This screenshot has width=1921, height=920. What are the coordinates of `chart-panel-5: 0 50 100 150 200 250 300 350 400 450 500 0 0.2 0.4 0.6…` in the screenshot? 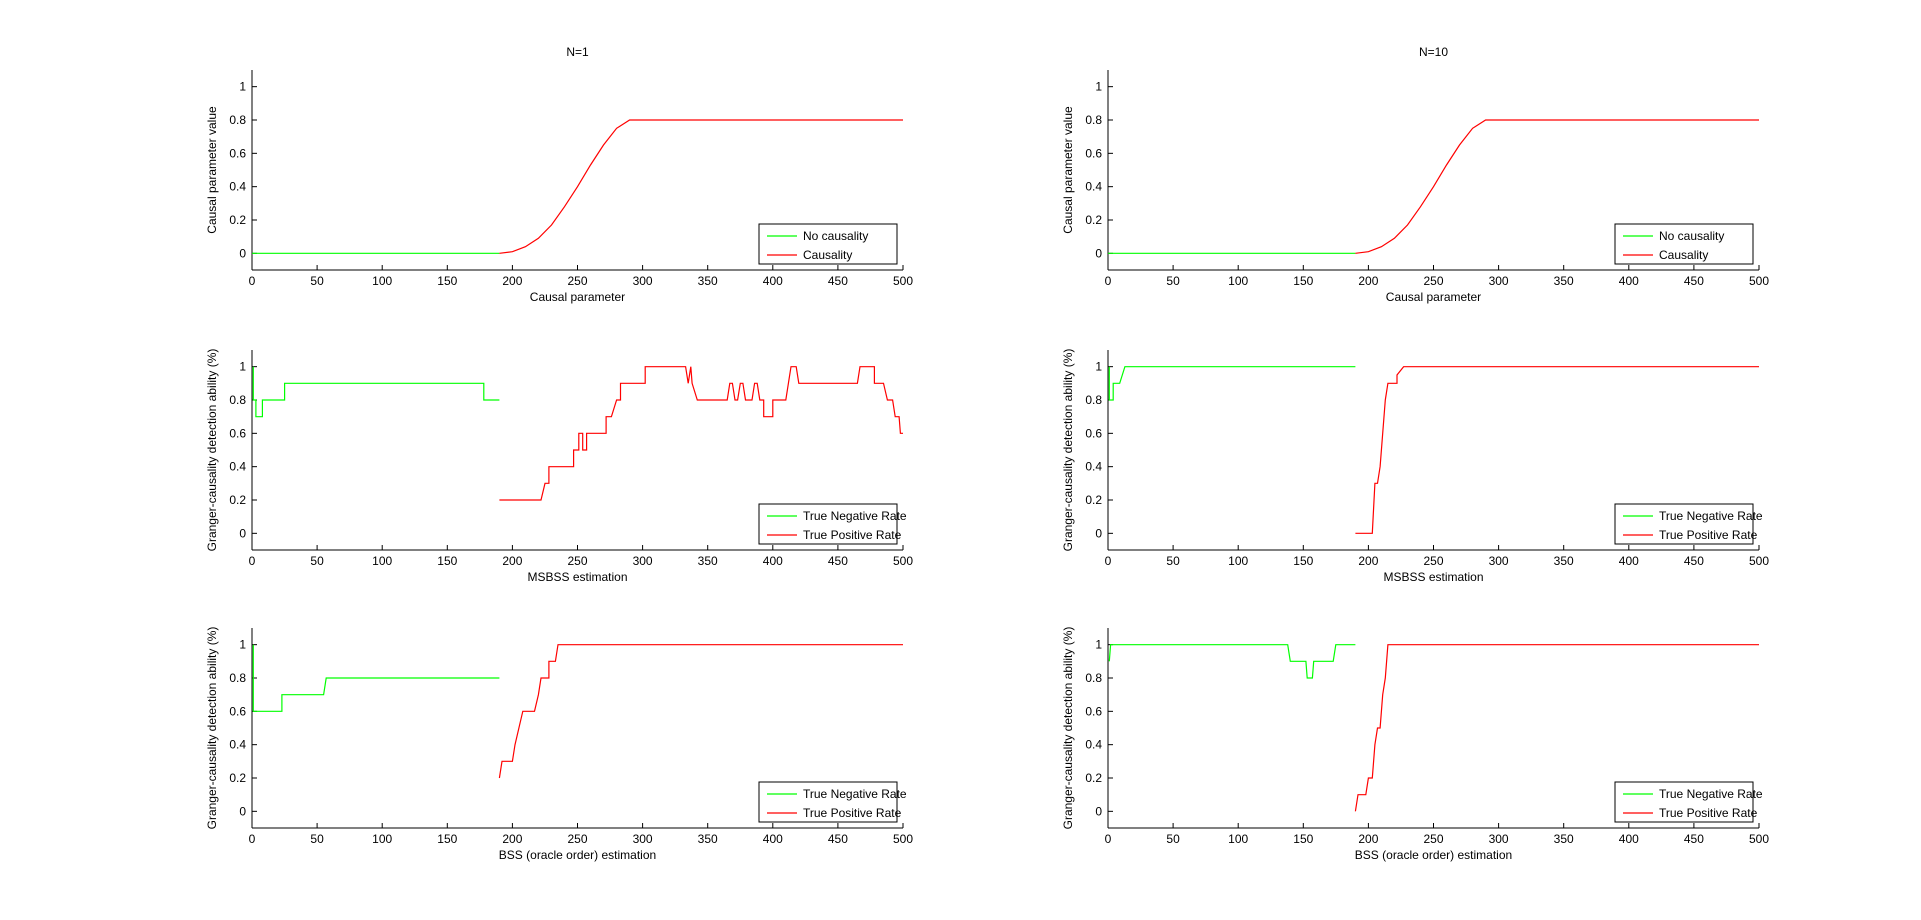 It's located at (559, 744).